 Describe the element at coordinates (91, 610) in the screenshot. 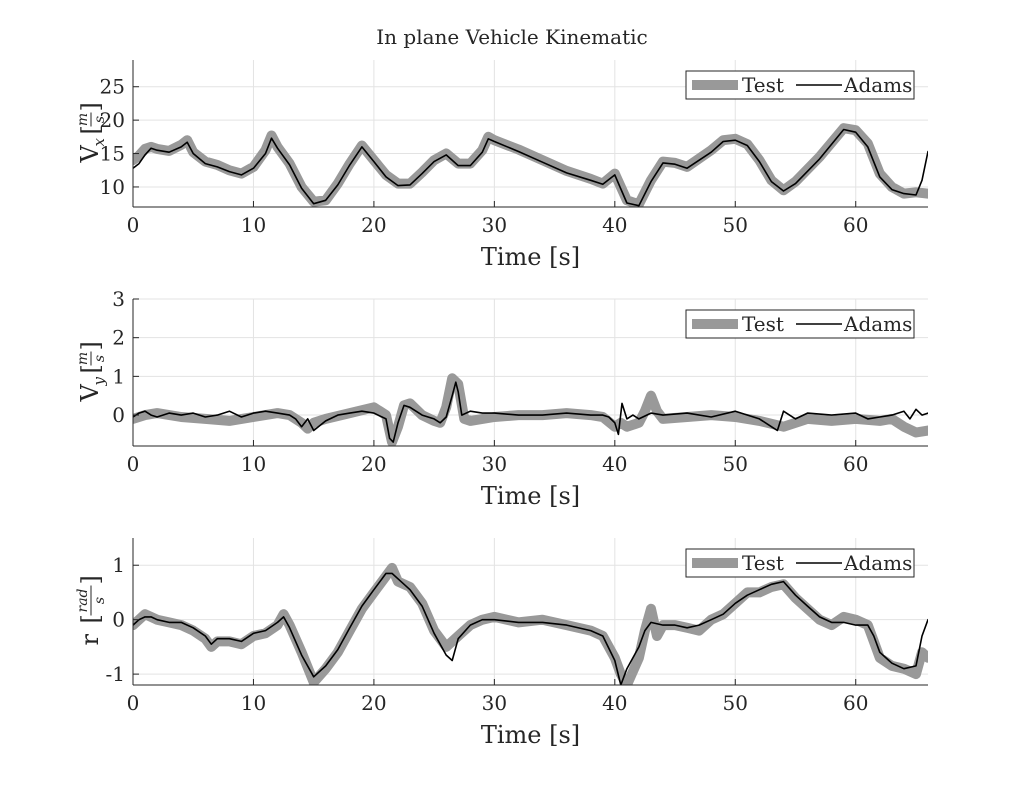

I see `y-axis-label: r [ rad s]` at that location.